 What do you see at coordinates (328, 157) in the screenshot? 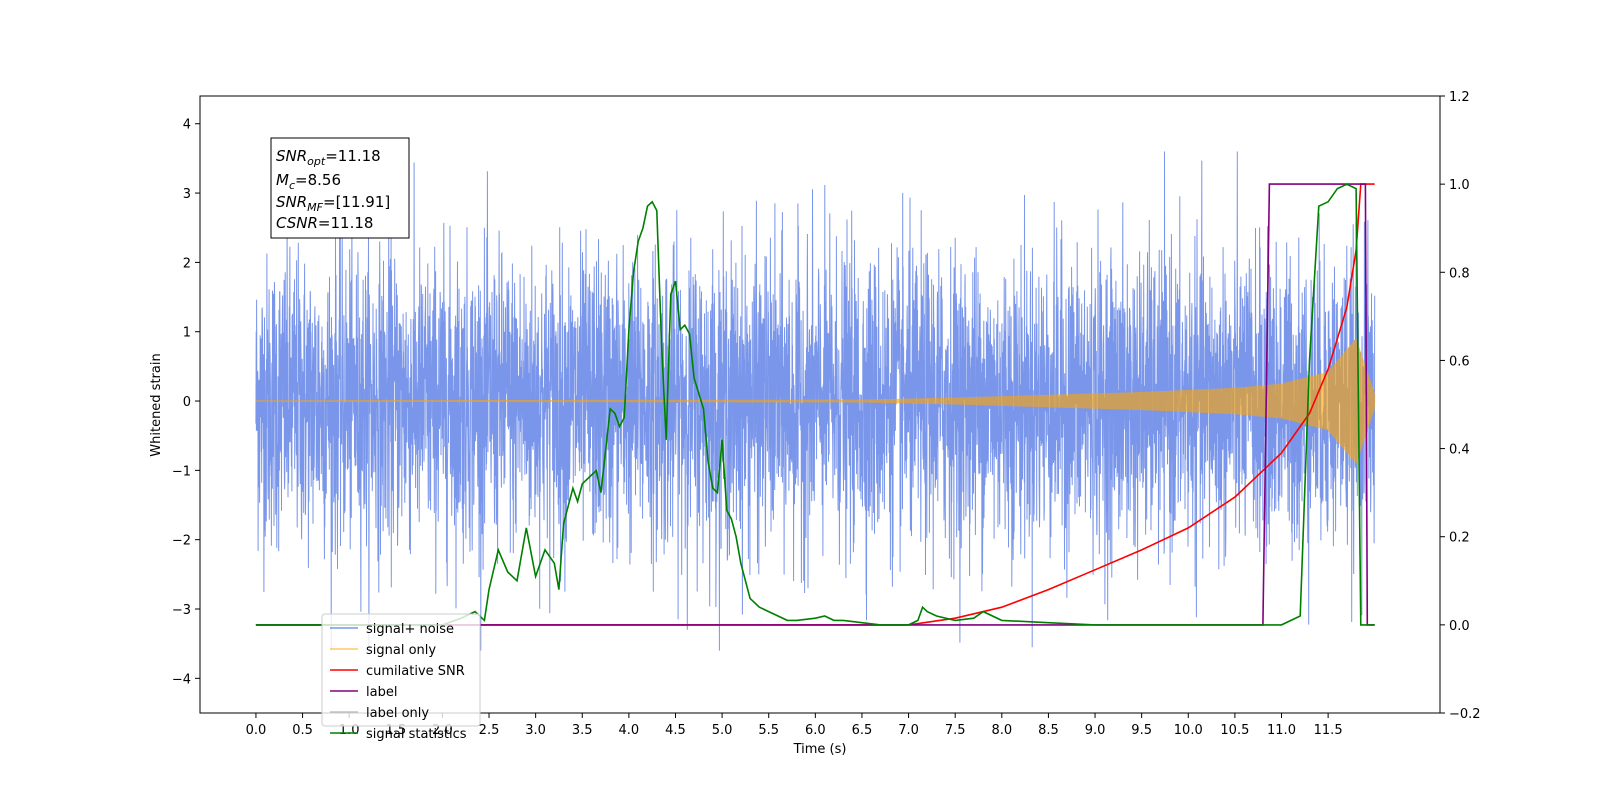
I see `stat-snr-opt: SNRopt=11.18` at bounding box center [328, 157].